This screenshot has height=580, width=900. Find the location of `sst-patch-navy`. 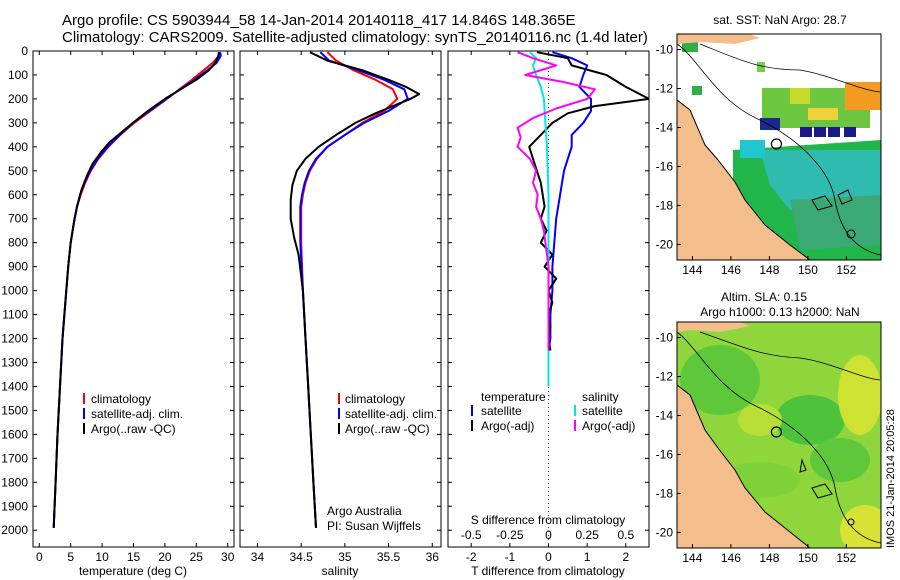

sst-patch-navy is located at coordinates (770, 124).